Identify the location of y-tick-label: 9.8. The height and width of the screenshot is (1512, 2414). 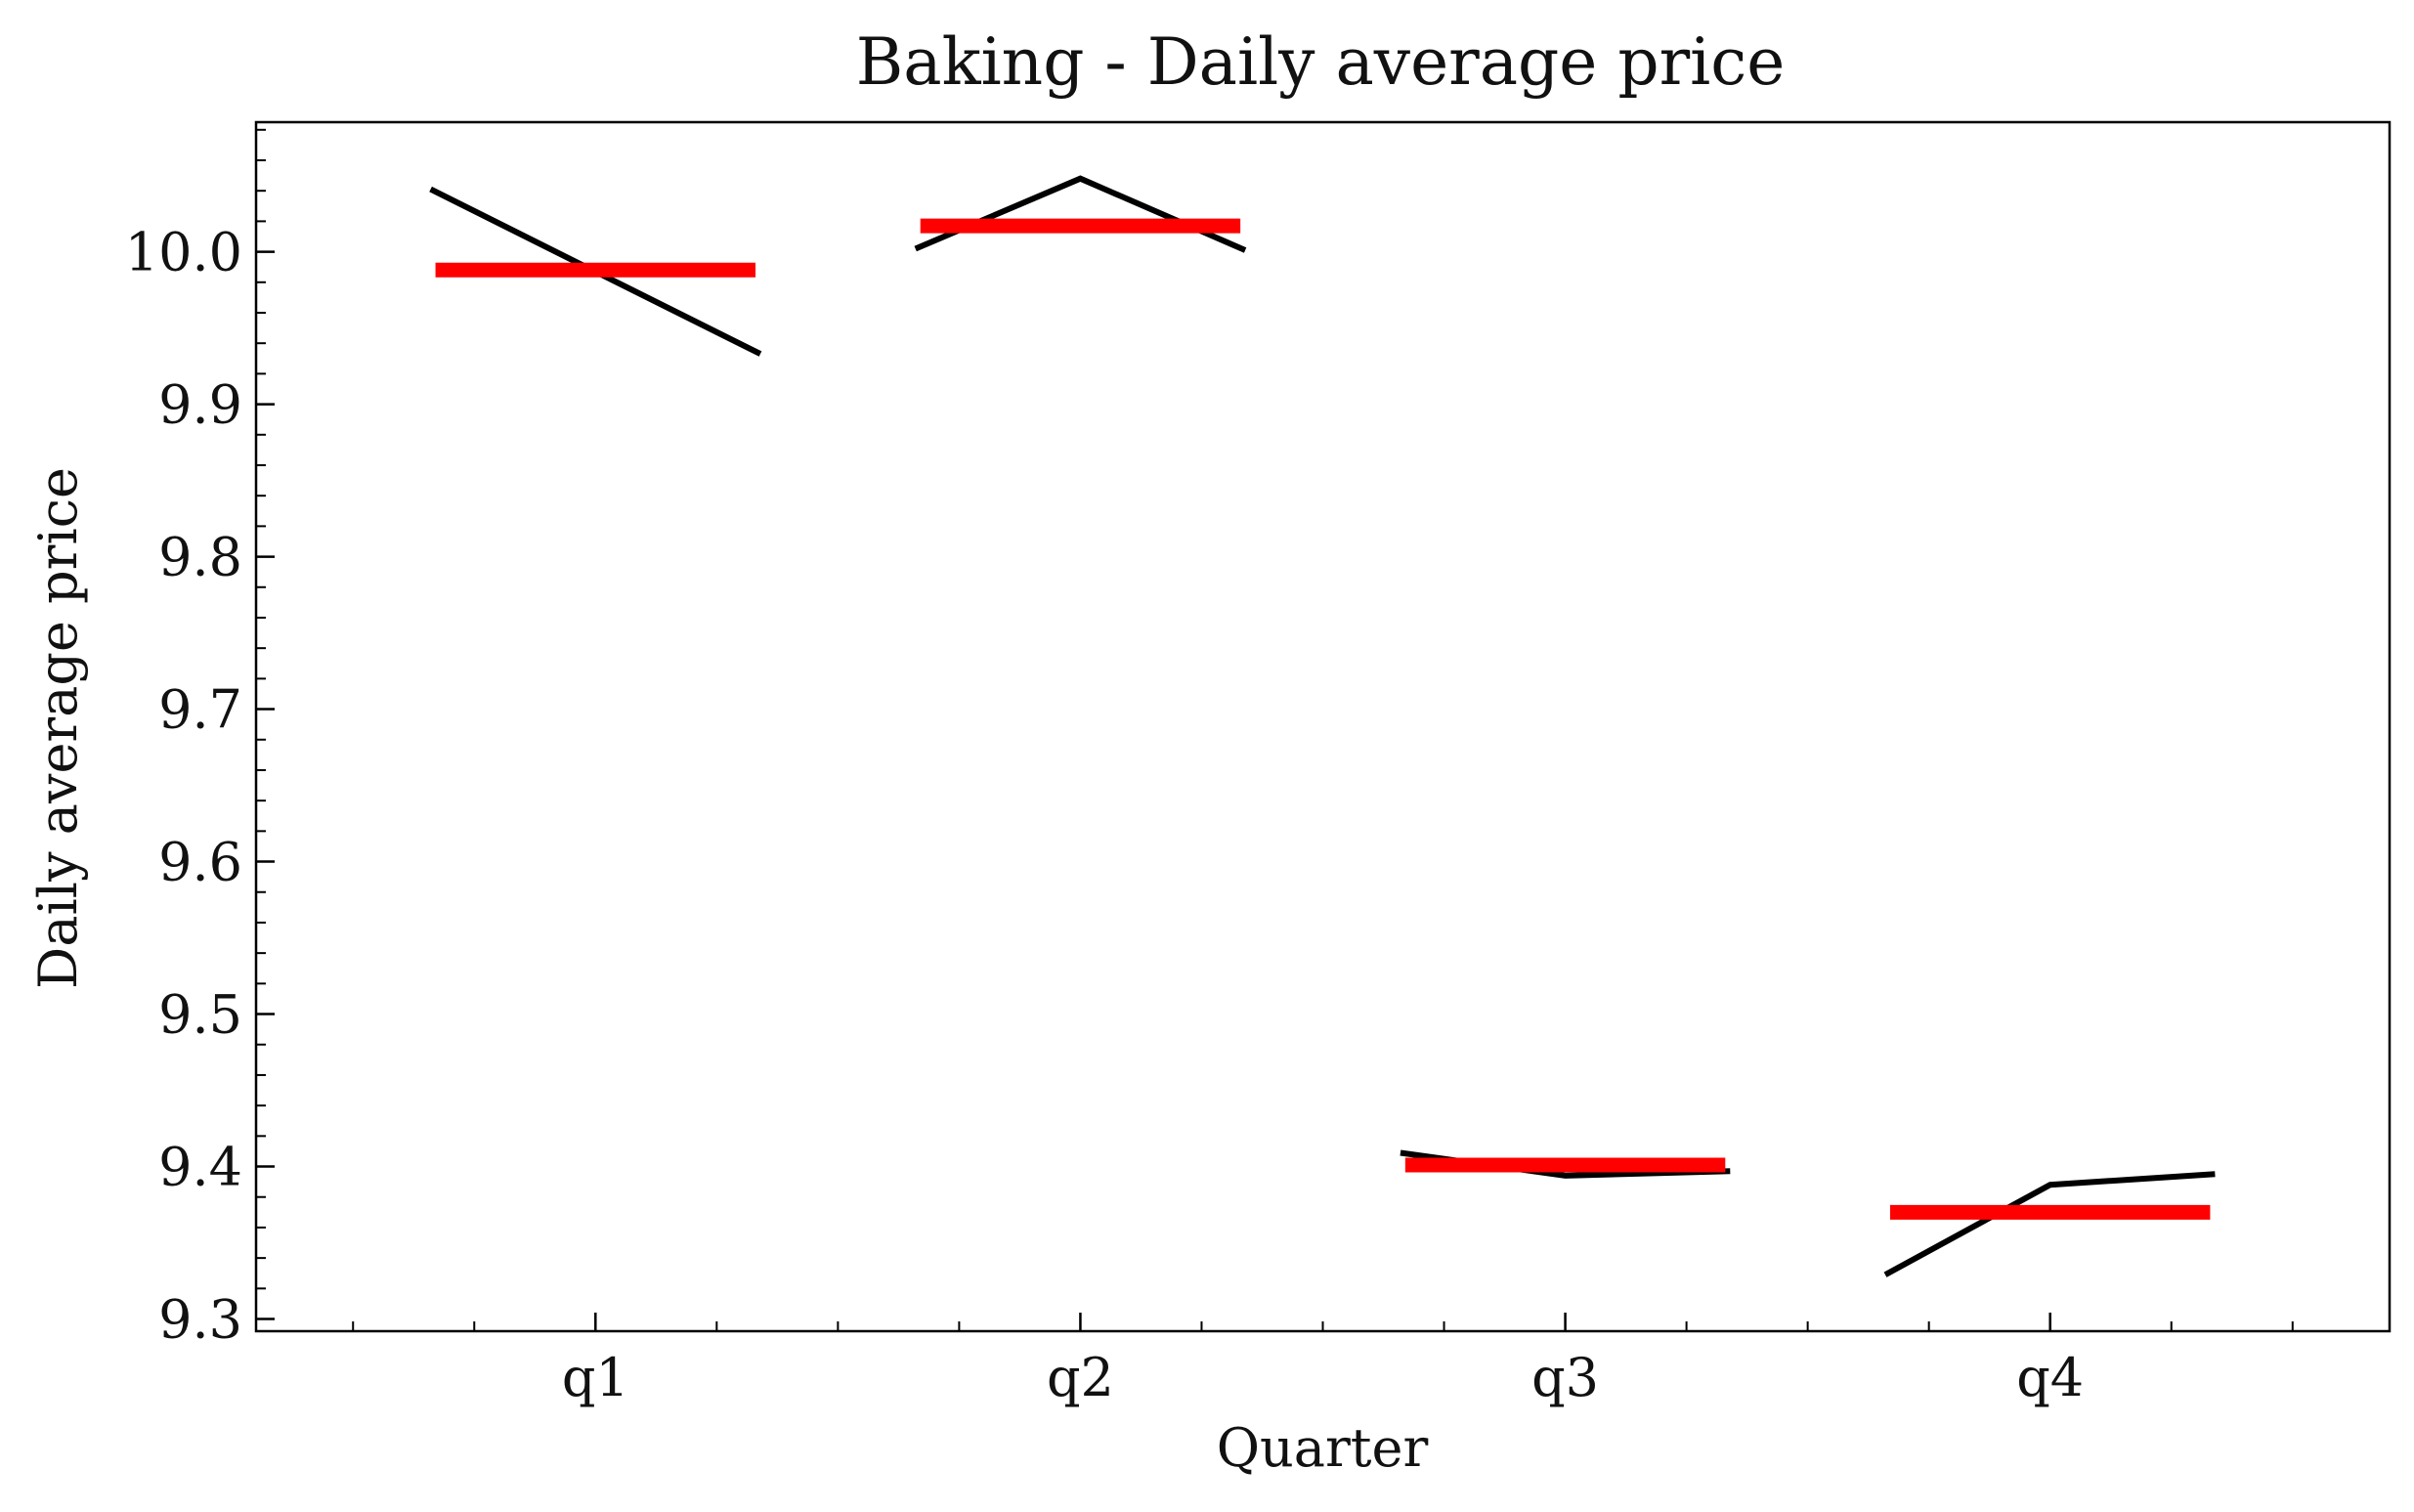
(200, 557).